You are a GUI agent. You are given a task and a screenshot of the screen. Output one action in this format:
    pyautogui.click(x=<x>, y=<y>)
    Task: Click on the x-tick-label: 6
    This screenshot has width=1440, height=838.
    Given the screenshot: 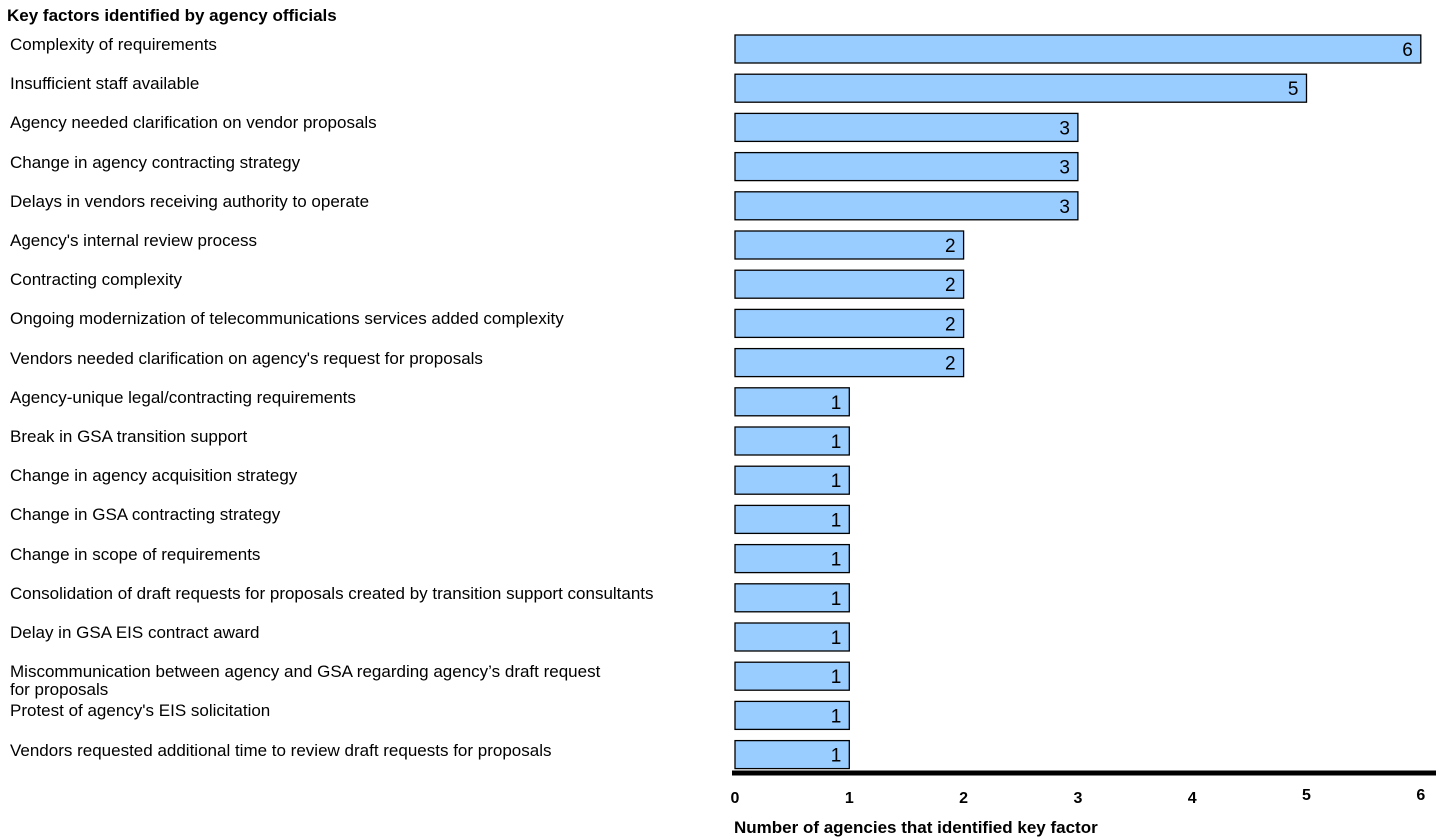 What is the action you would take?
    pyautogui.click(x=1420, y=795)
    